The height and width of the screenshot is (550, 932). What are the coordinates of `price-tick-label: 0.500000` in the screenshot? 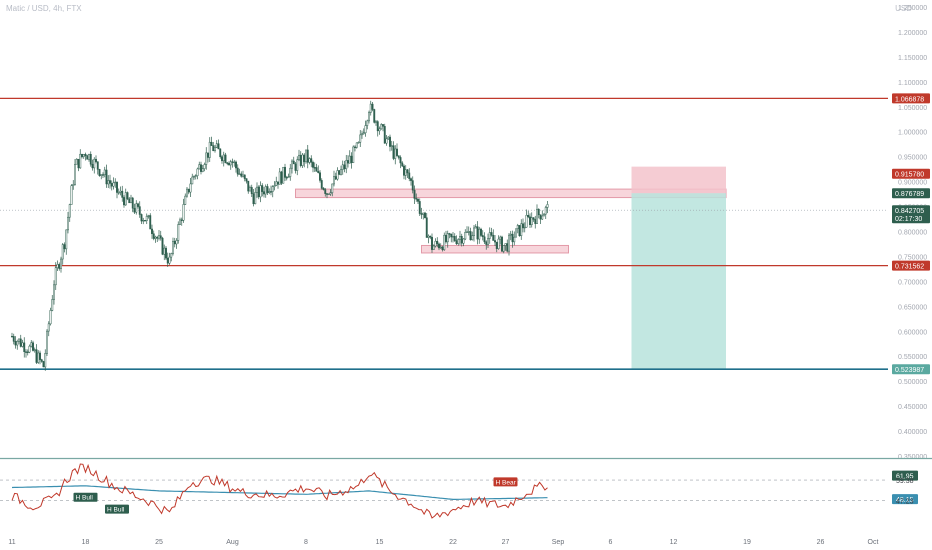 It's located at (912, 382).